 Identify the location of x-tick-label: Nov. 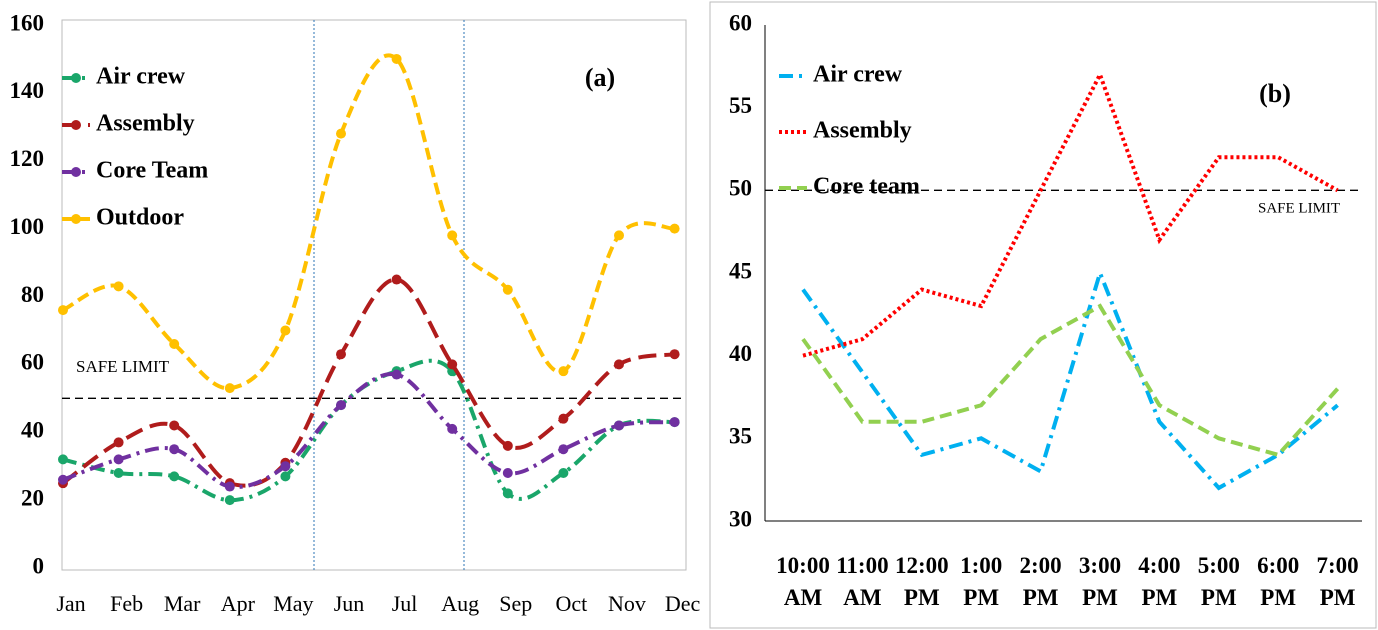
(627, 603).